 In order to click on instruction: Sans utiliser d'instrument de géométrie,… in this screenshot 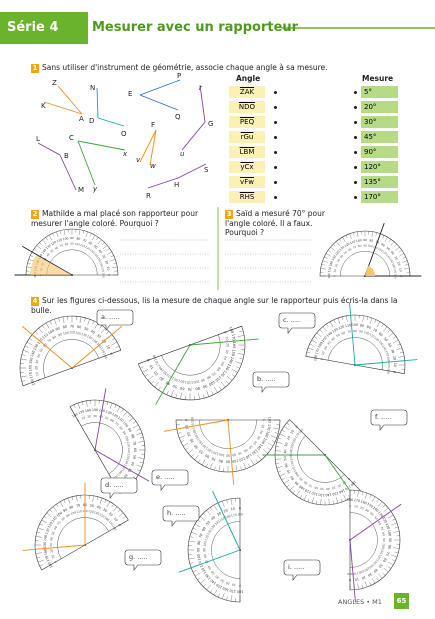, I will do `click(185, 67)`.